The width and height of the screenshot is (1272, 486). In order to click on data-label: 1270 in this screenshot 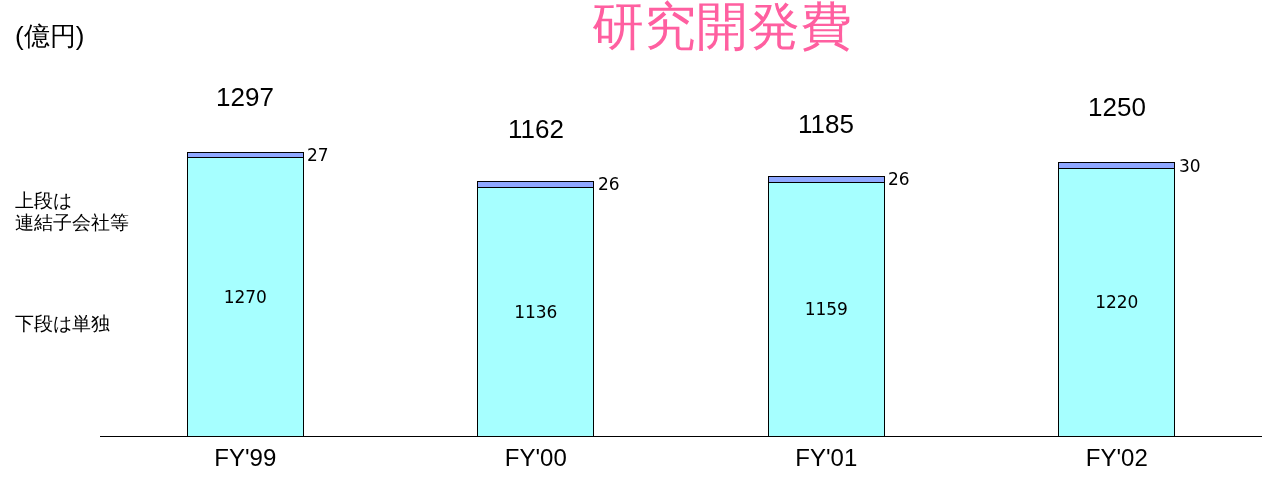, I will do `click(245, 296)`.